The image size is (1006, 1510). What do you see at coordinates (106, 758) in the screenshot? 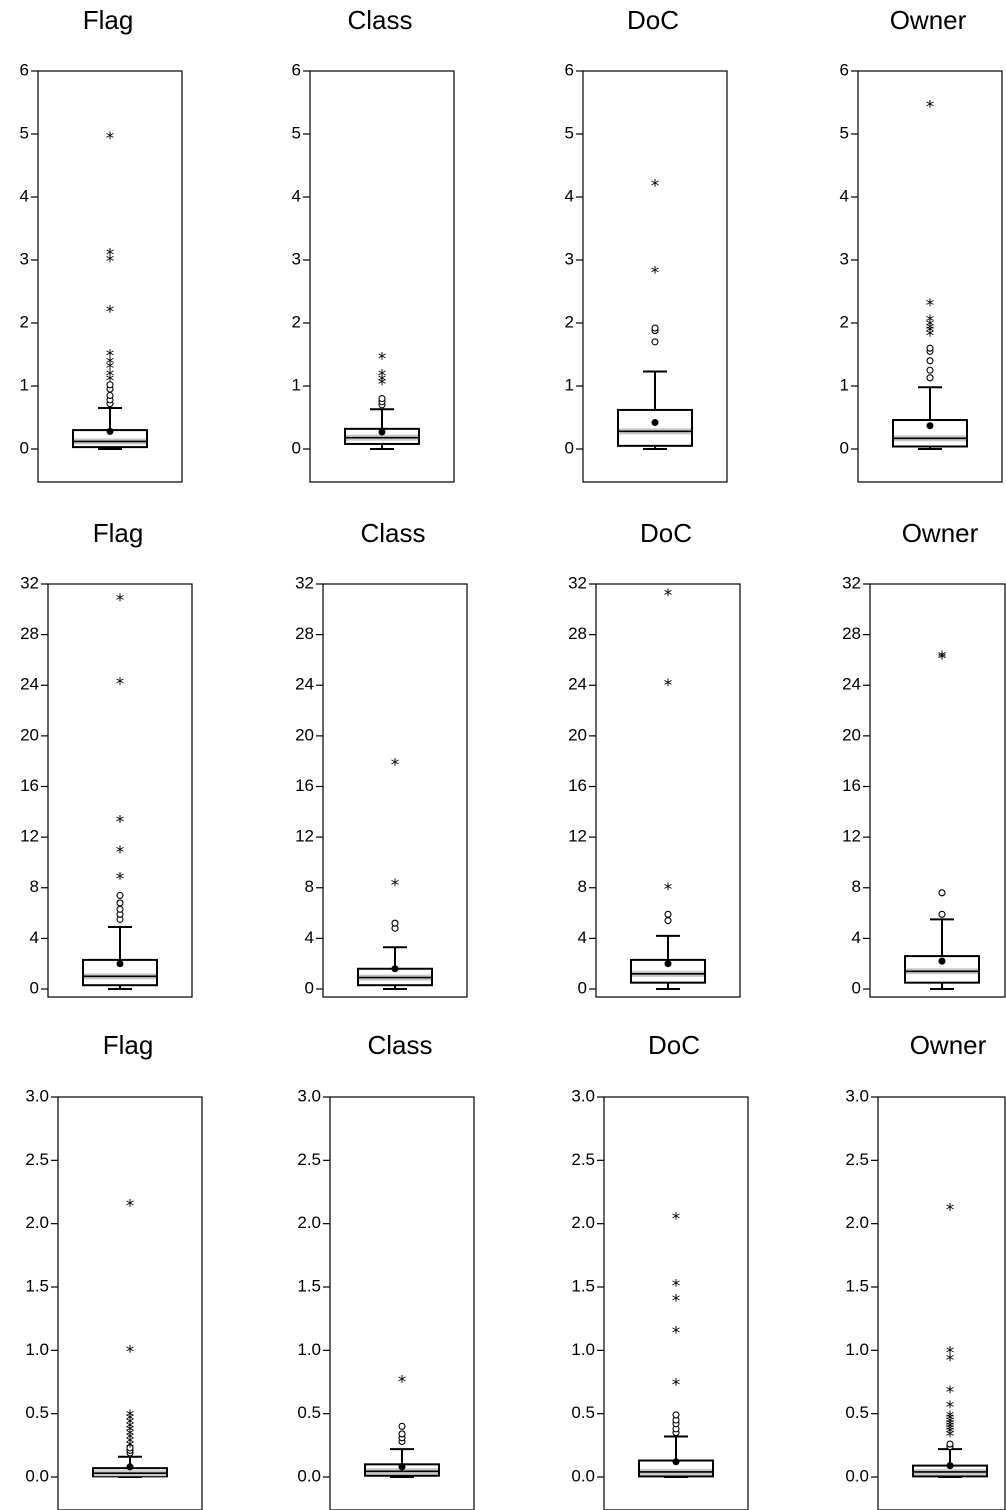
I see `boxplot-panel-5: Flag 0 4 8 12 16 20 24 28 32 * * * * *` at bounding box center [106, 758].